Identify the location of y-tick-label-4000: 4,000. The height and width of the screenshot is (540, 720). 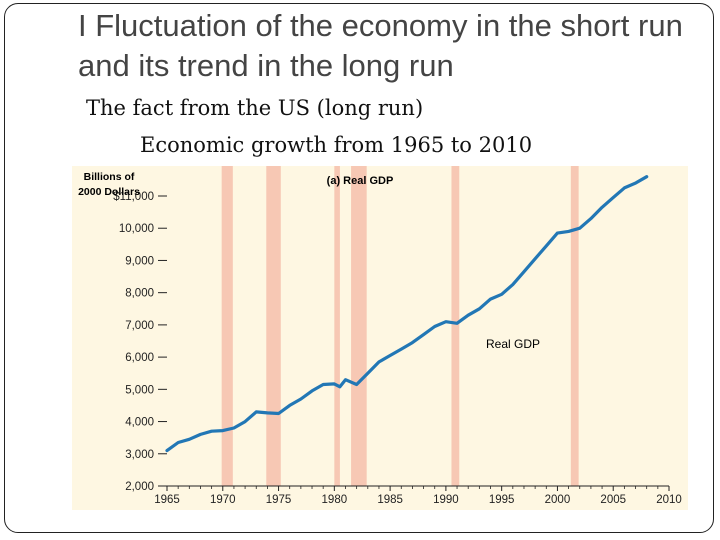
(139, 423).